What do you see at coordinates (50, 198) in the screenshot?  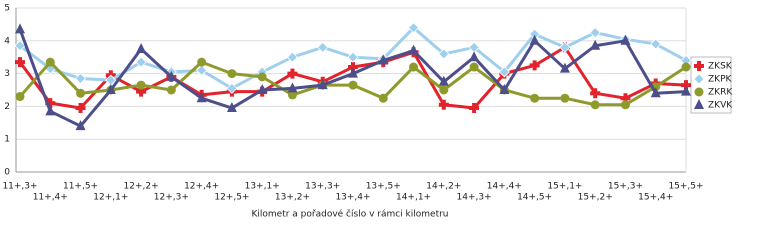 I see `x-tick-label: 11+,4+` at bounding box center [50, 198].